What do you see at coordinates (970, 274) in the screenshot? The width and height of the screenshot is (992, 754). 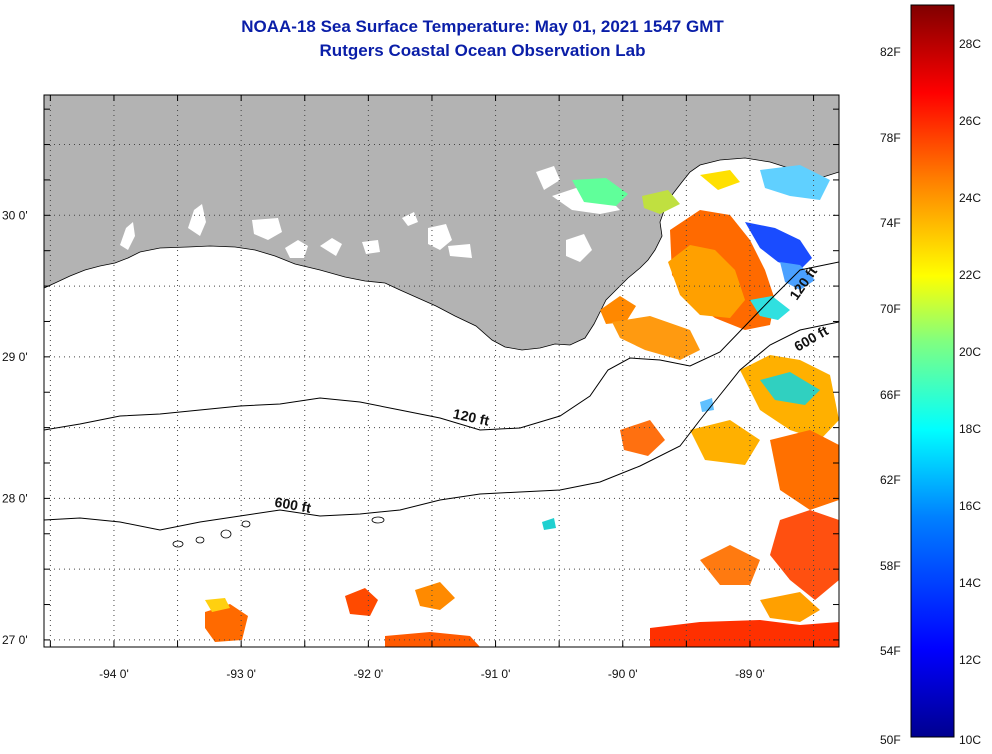 I see `celsius-scale-label: 22C` at bounding box center [970, 274].